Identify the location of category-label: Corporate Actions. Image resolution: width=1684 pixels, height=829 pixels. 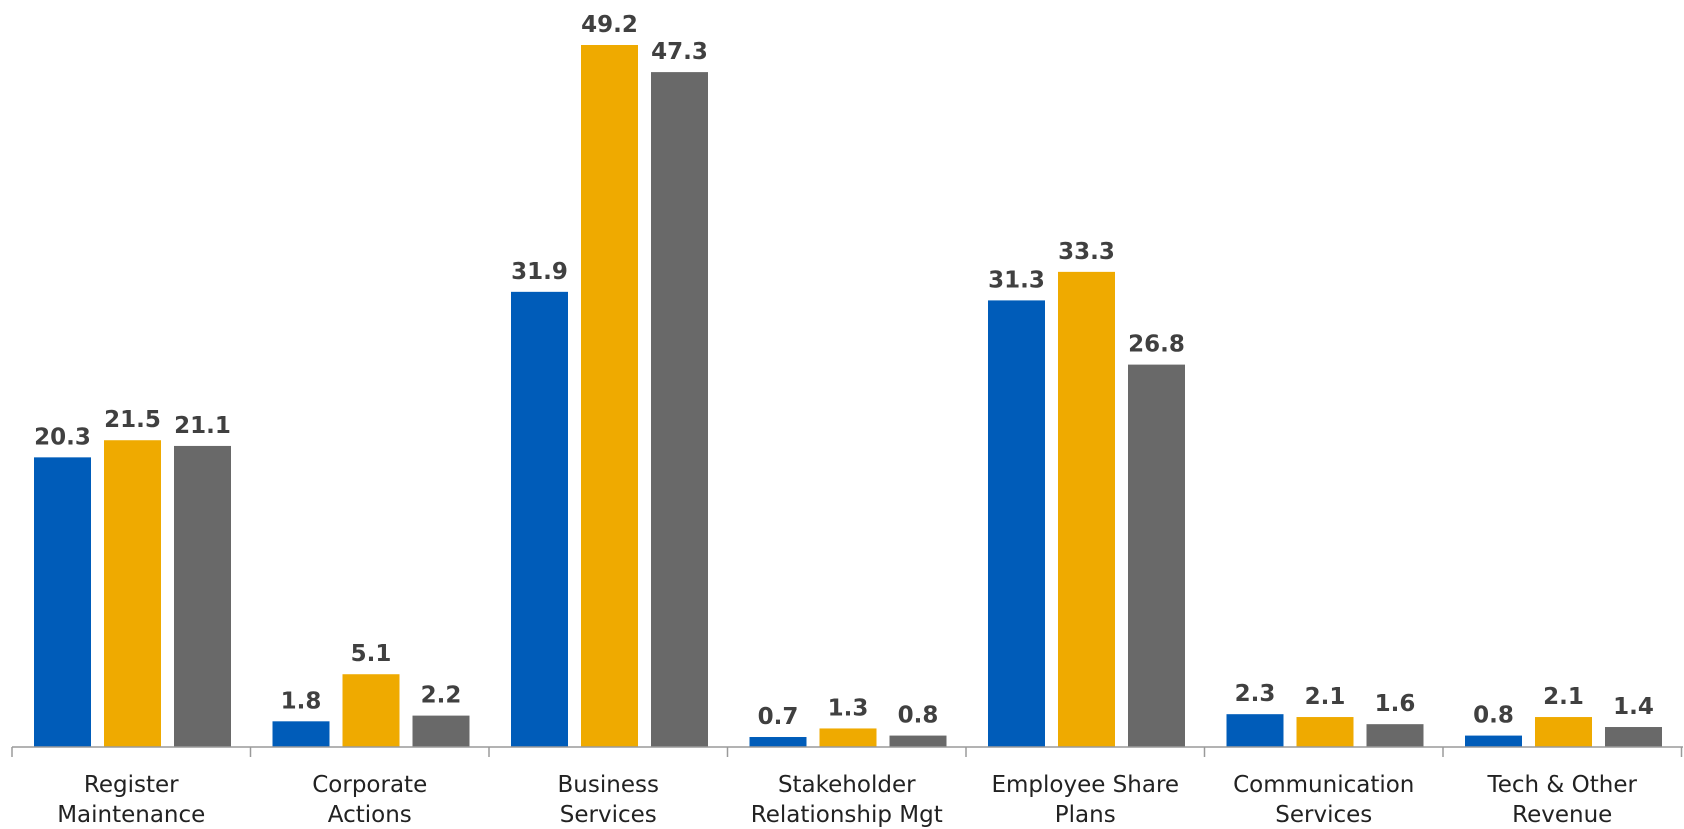
(369, 800).